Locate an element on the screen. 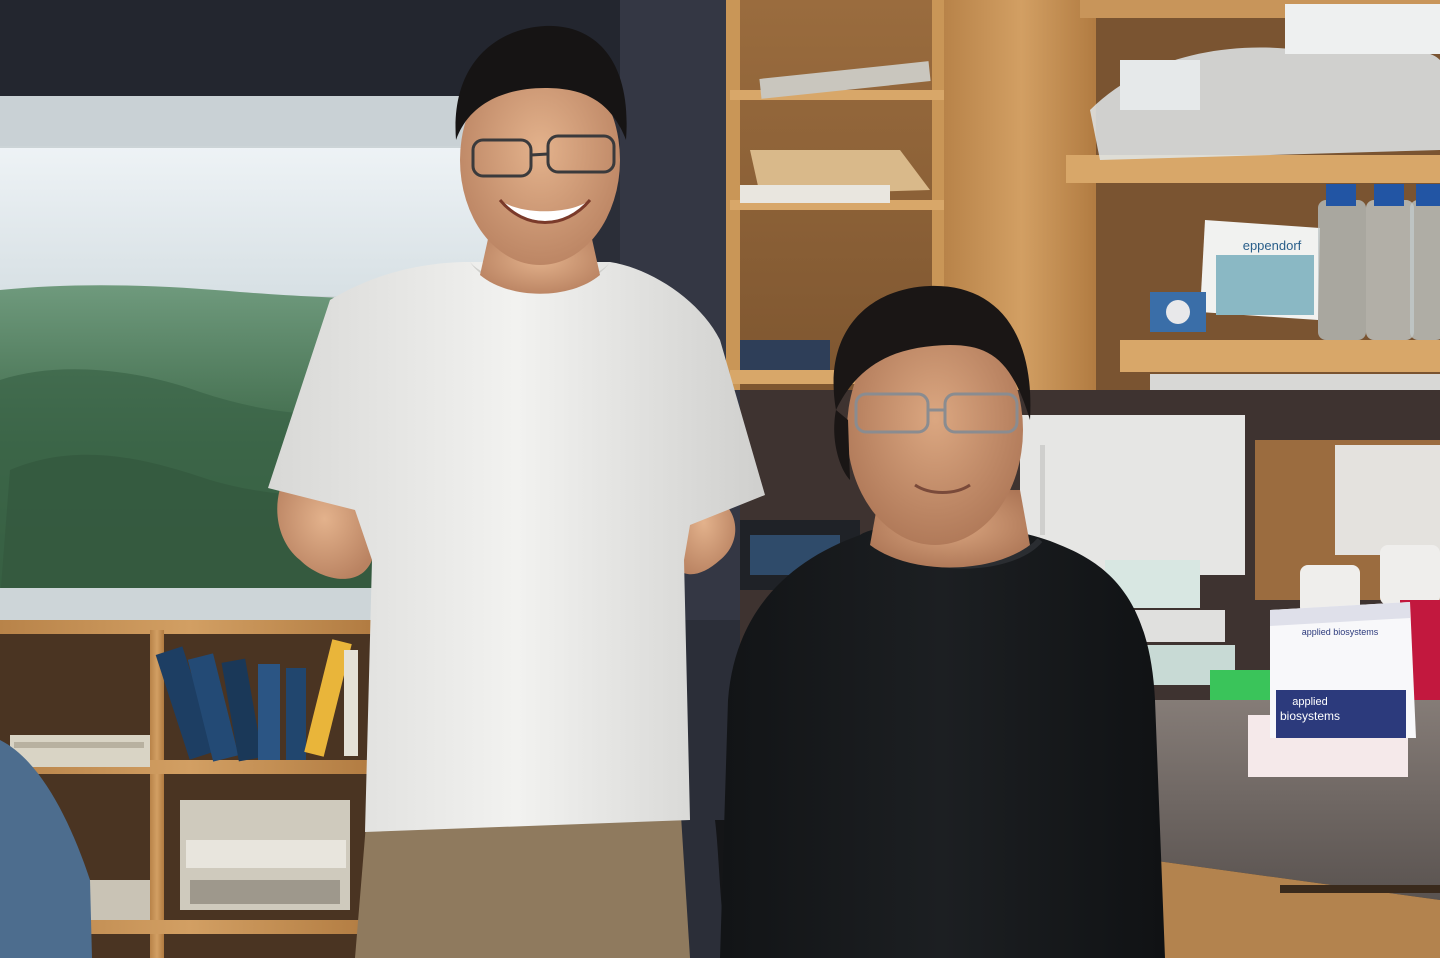 The image size is (1440, 958). kit-label-line2: biosystems is located at coordinates (1310, 716).